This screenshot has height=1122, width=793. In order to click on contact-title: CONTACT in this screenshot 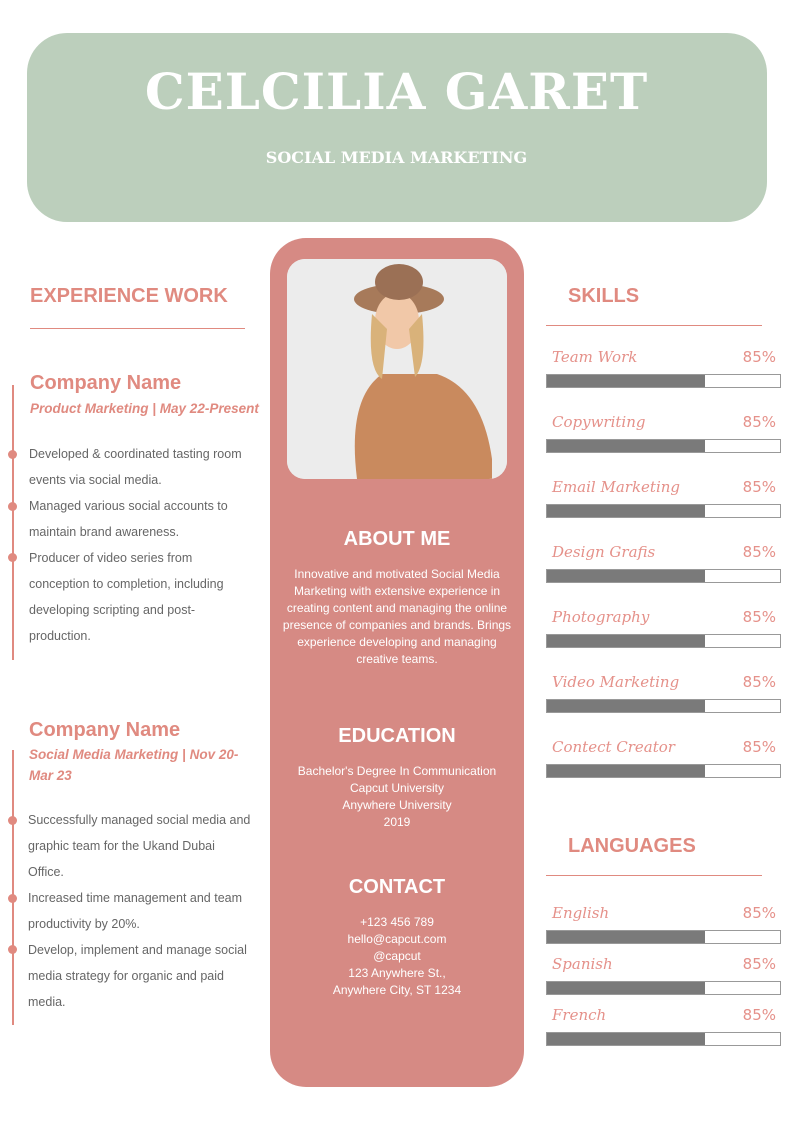, I will do `click(397, 887)`.